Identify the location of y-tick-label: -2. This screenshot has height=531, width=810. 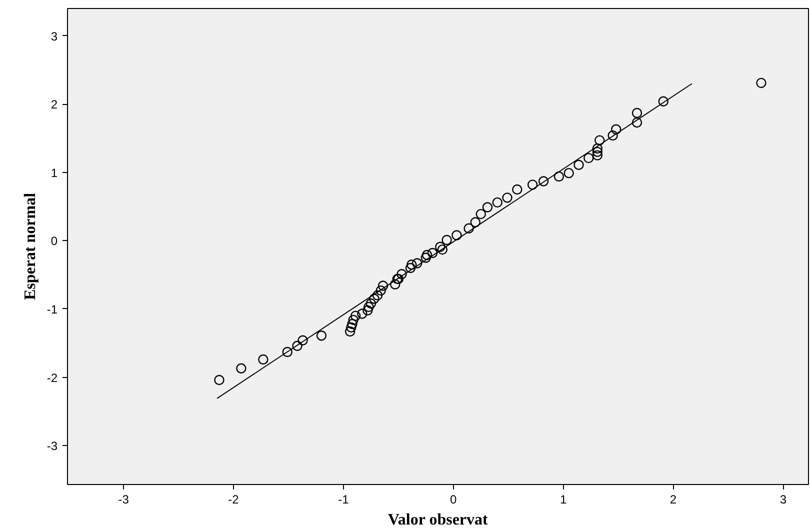
(52, 377).